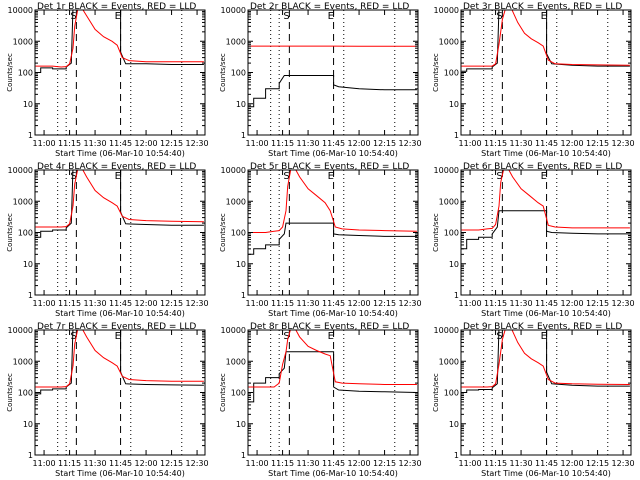  Describe the element at coordinates (329, 7) in the screenshot. I see `panel-title: Det 2r BLACK = Events, RED = LLD` at that location.